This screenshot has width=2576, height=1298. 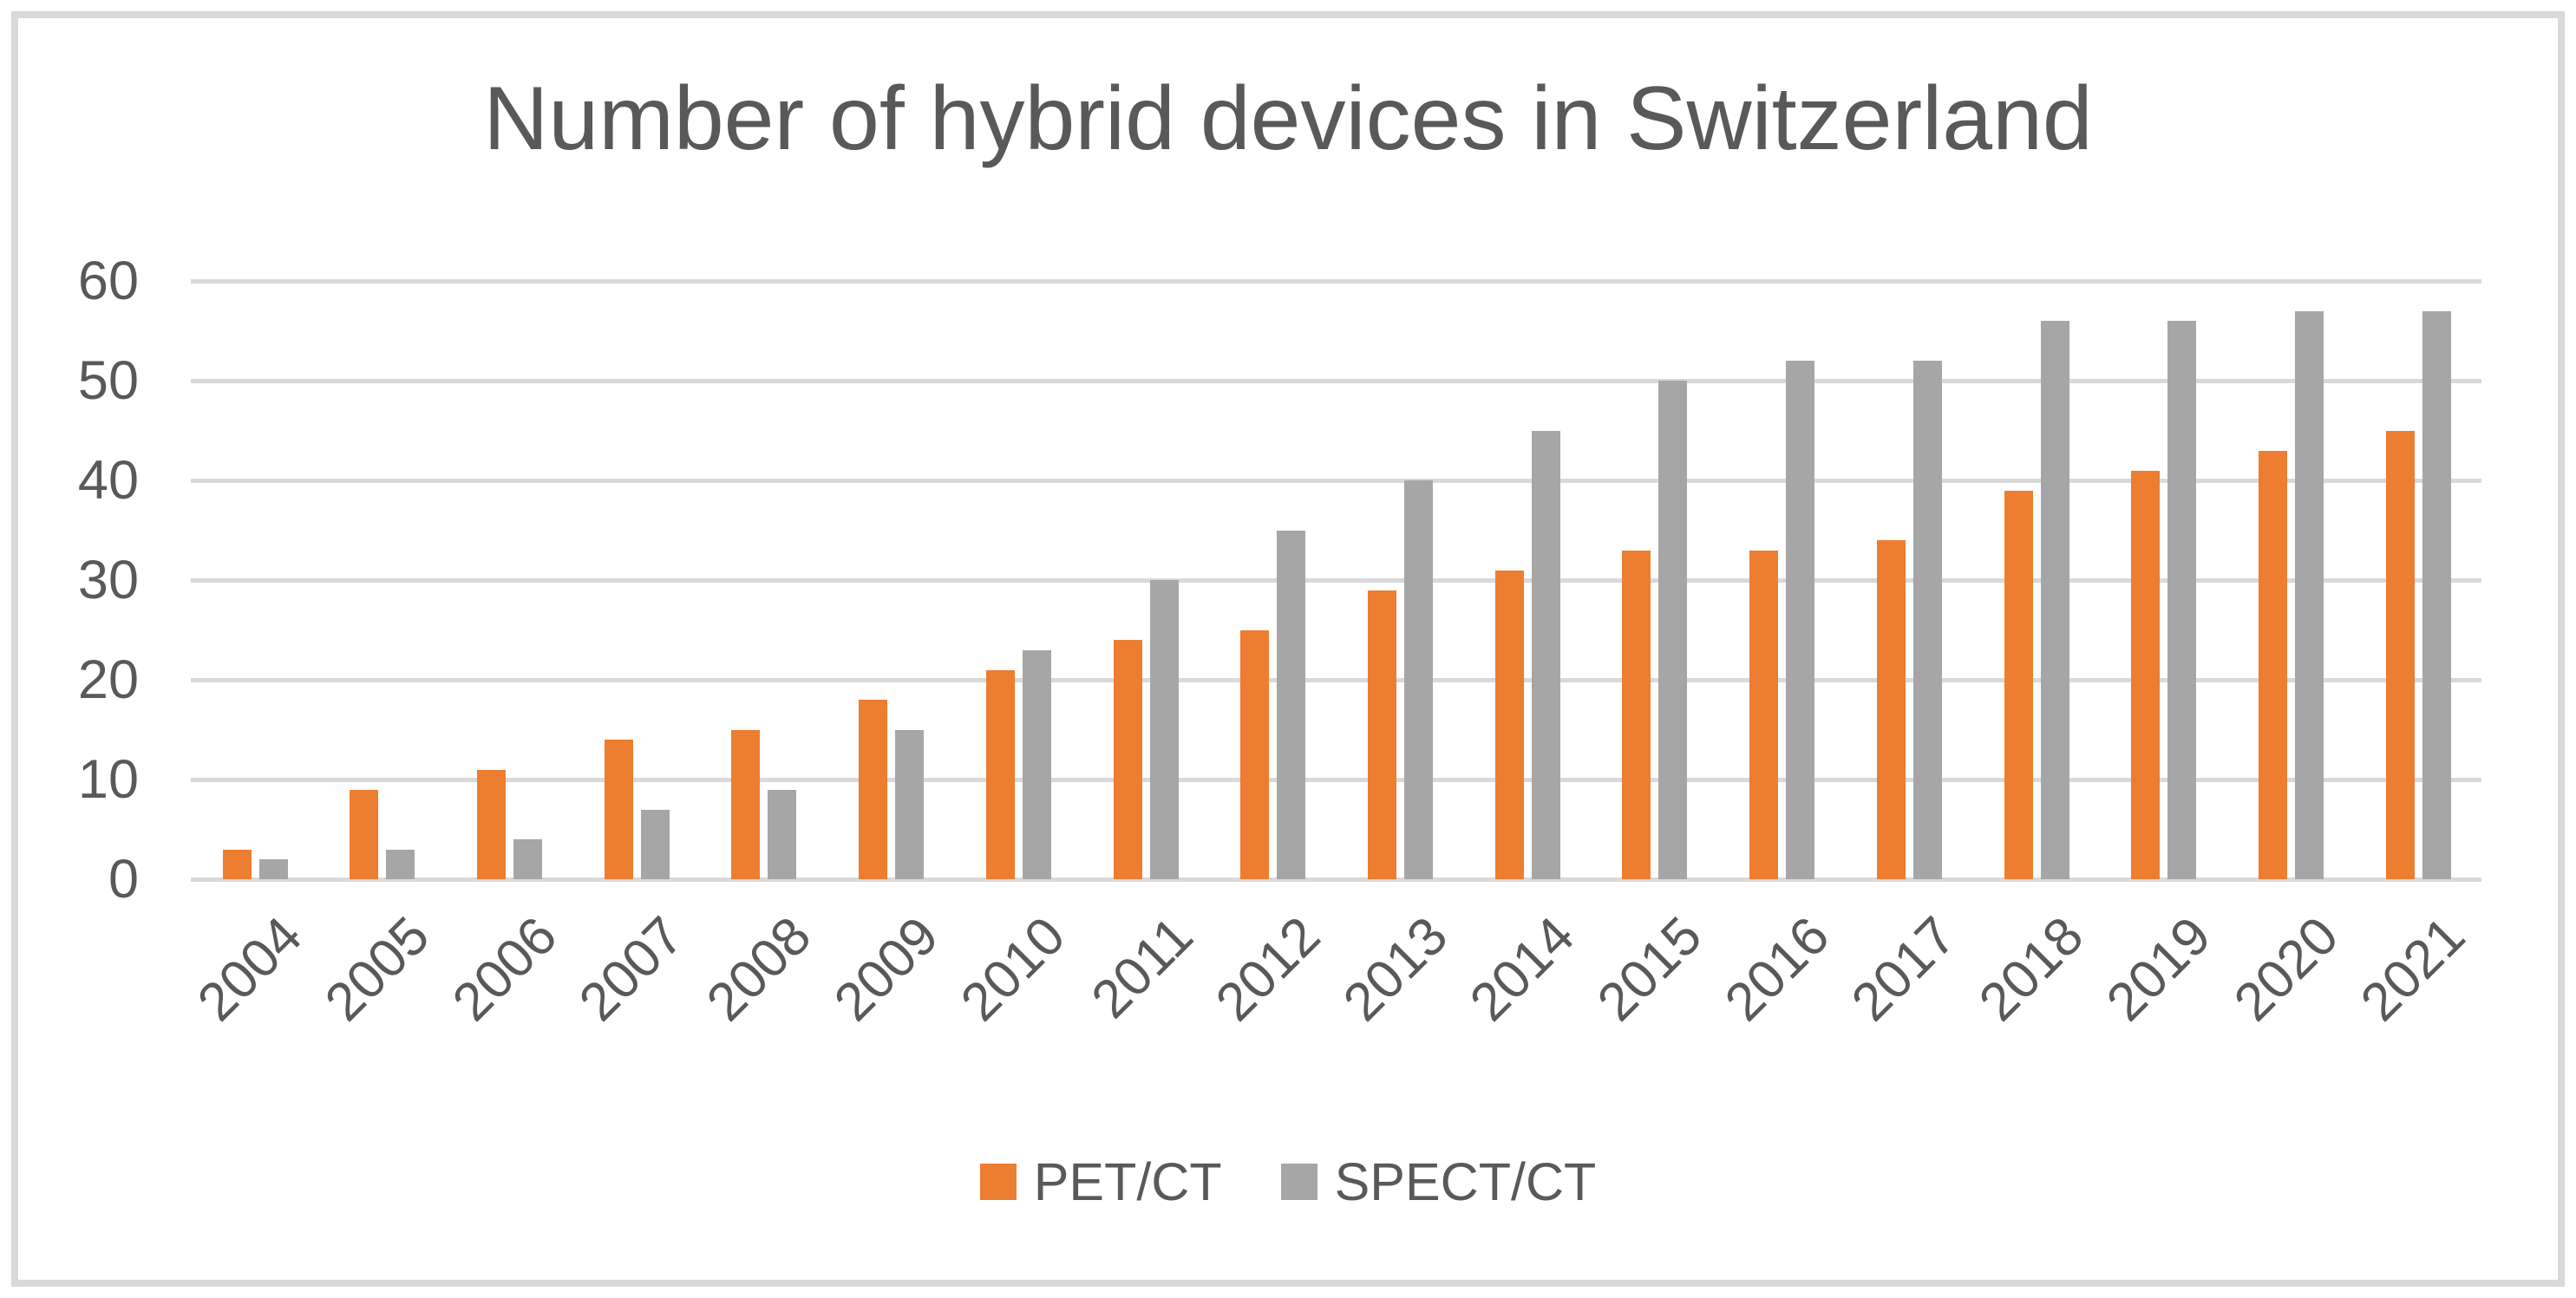 What do you see at coordinates (364, 834) in the screenshot?
I see `bar-petct-2005` at bounding box center [364, 834].